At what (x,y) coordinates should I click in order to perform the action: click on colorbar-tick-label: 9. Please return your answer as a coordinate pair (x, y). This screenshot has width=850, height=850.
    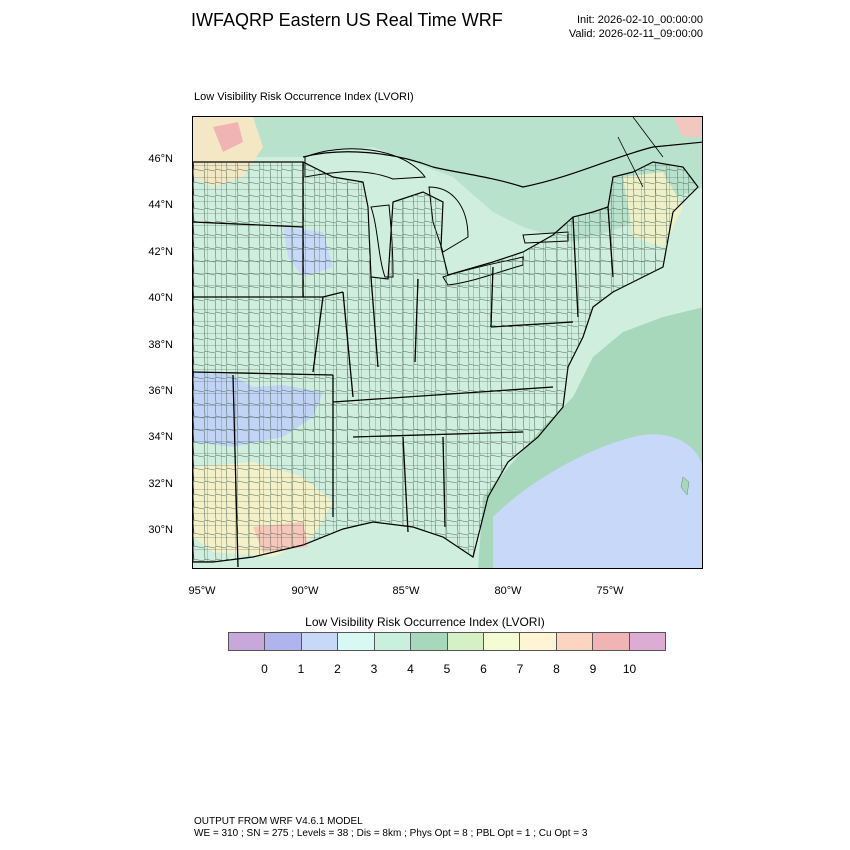
    Looking at the image, I should click on (593, 669).